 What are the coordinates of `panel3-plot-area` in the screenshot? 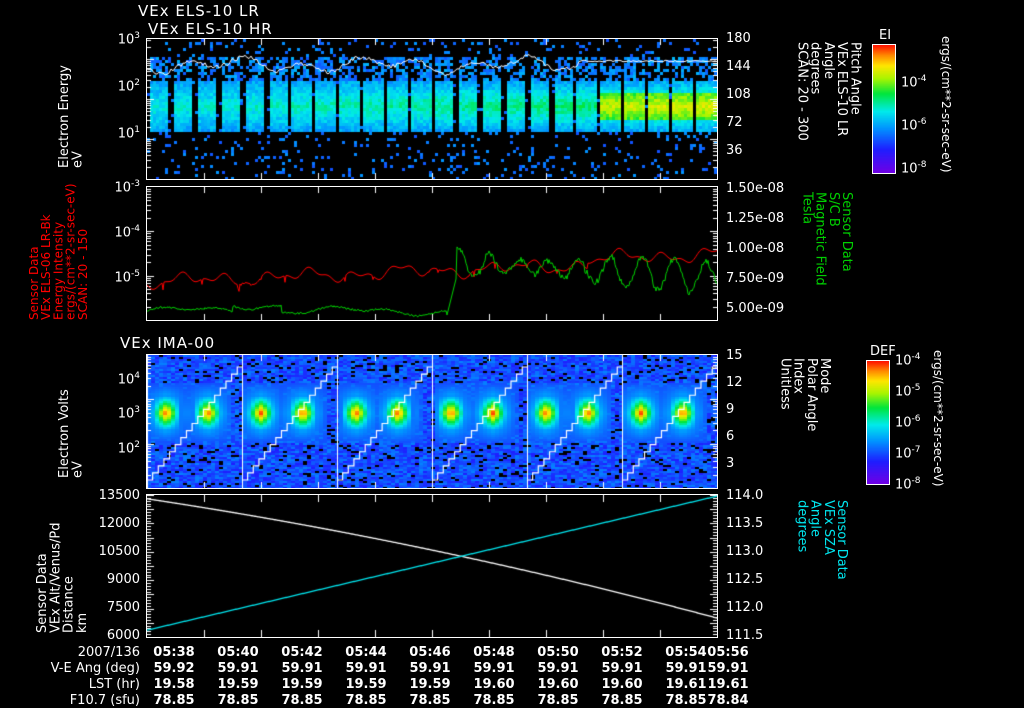 It's located at (432, 421).